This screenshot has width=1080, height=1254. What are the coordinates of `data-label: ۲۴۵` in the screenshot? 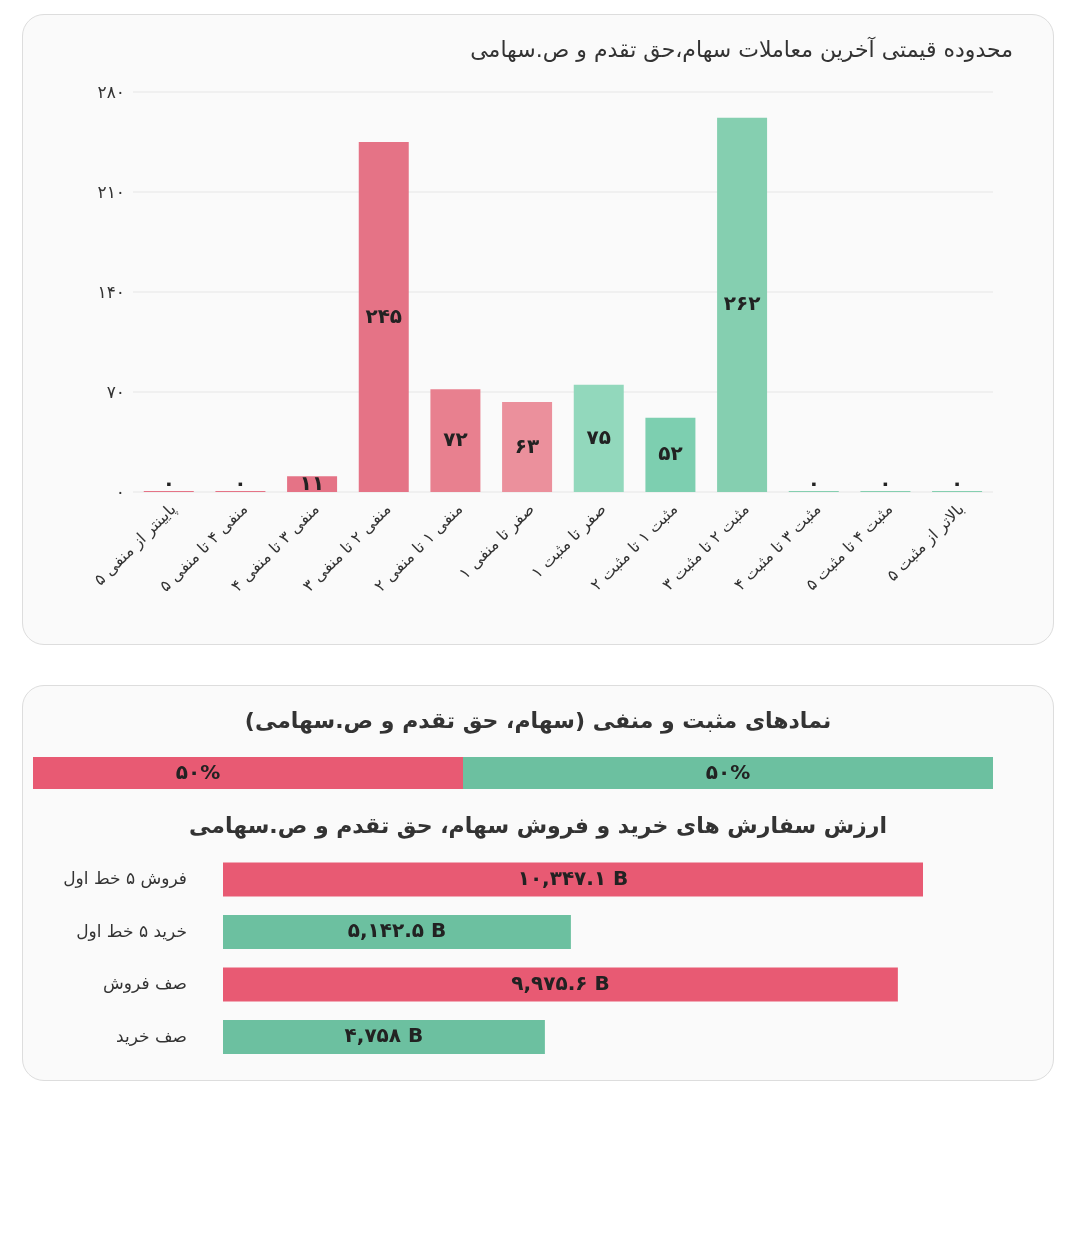 It's located at (384, 315).